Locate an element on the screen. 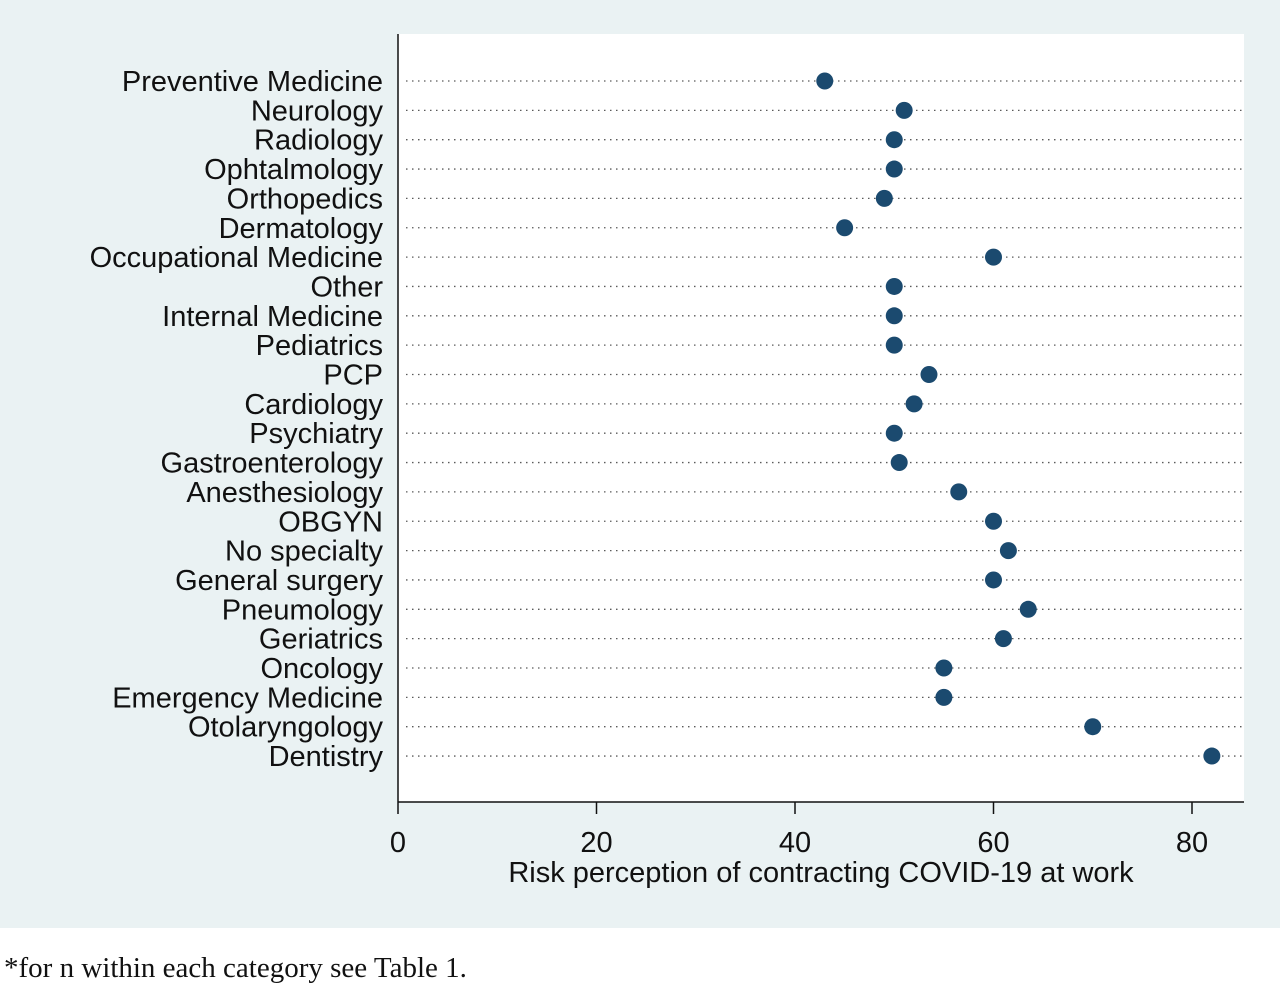 Image resolution: width=1280 pixels, height=993 pixels. category-label: Pediatrics is located at coordinates (319, 346).